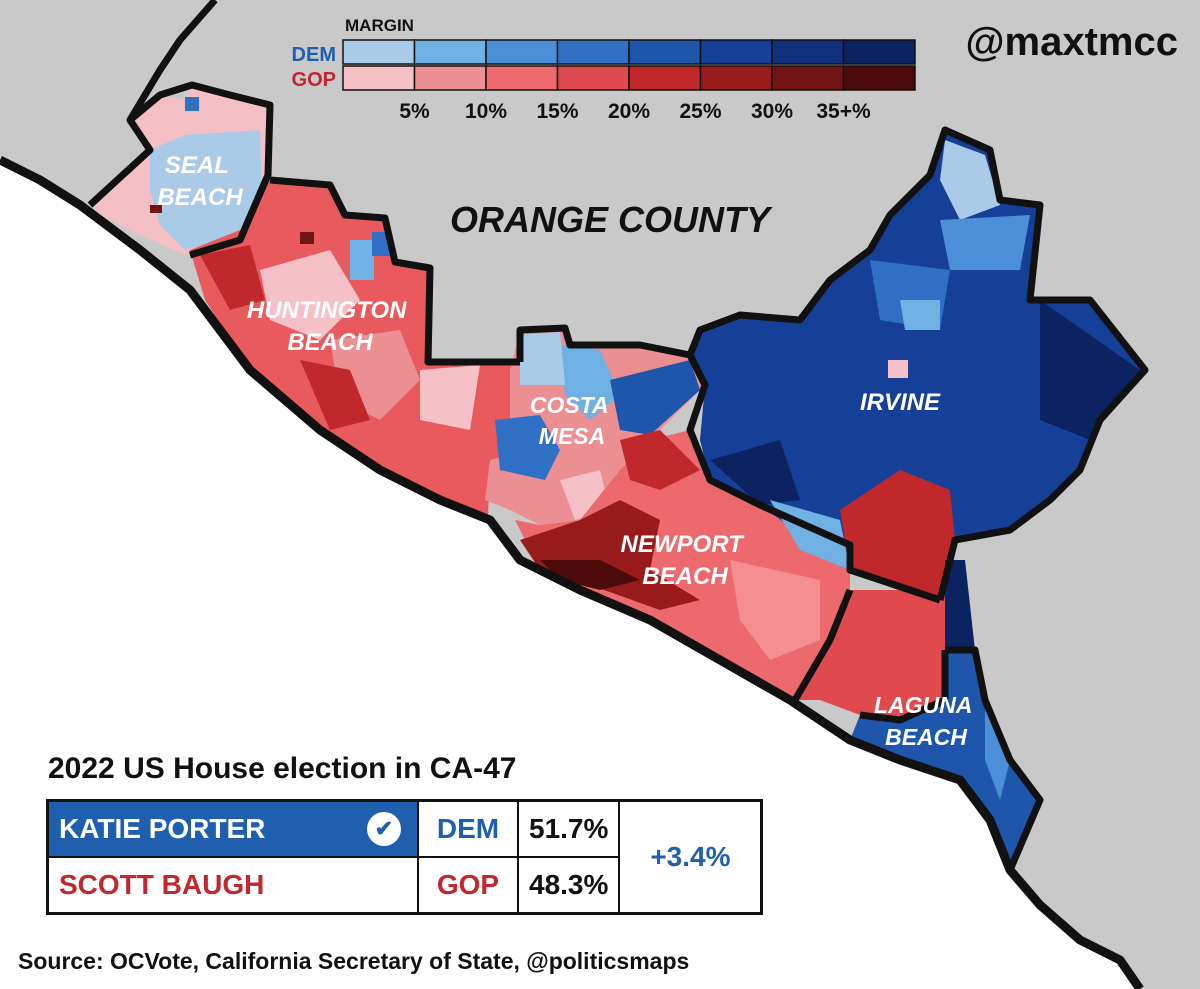 The height and width of the screenshot is (989, 1200). What do you see at coordinates (772, 111) in the screenshot?
I see `legend-tick-label: 30%` at bounding box center [772, 111].